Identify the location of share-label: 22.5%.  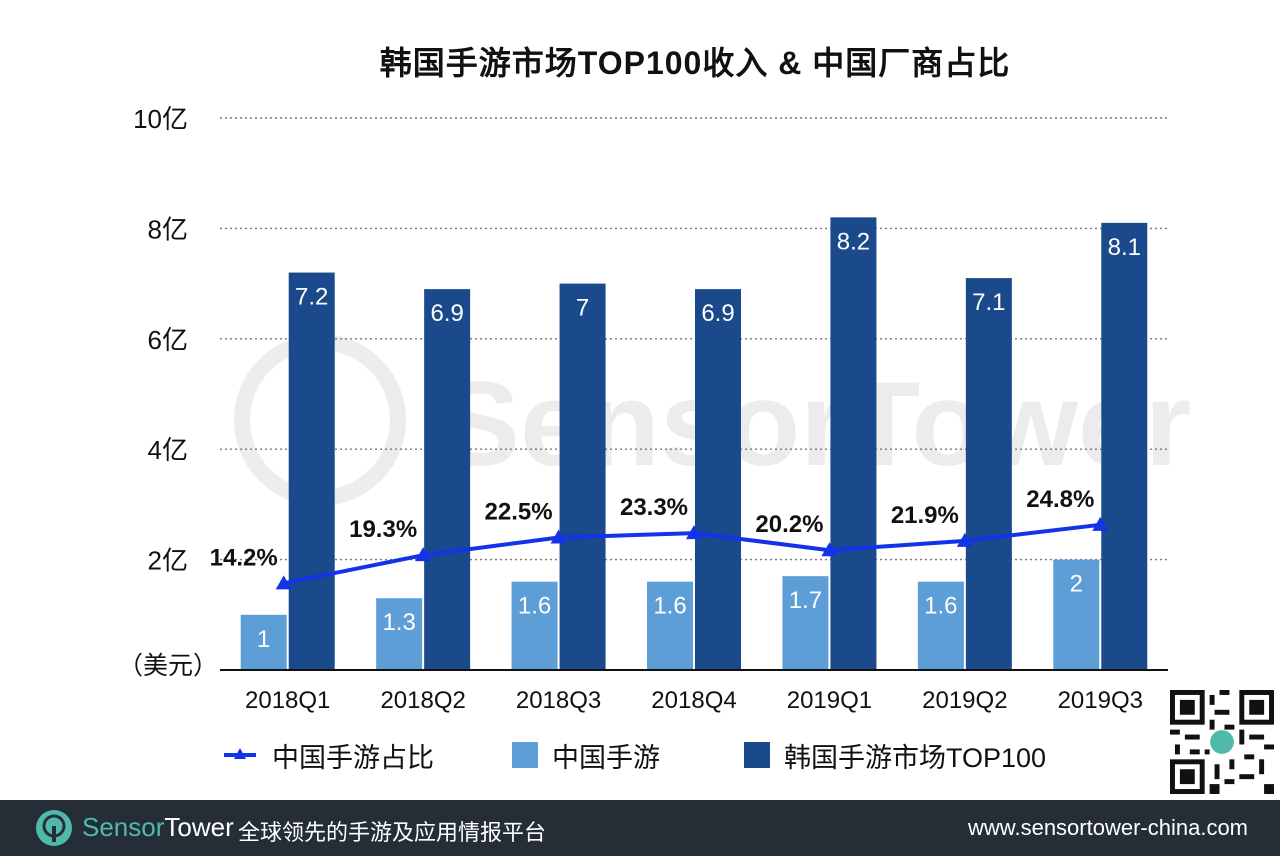
(519, 512).